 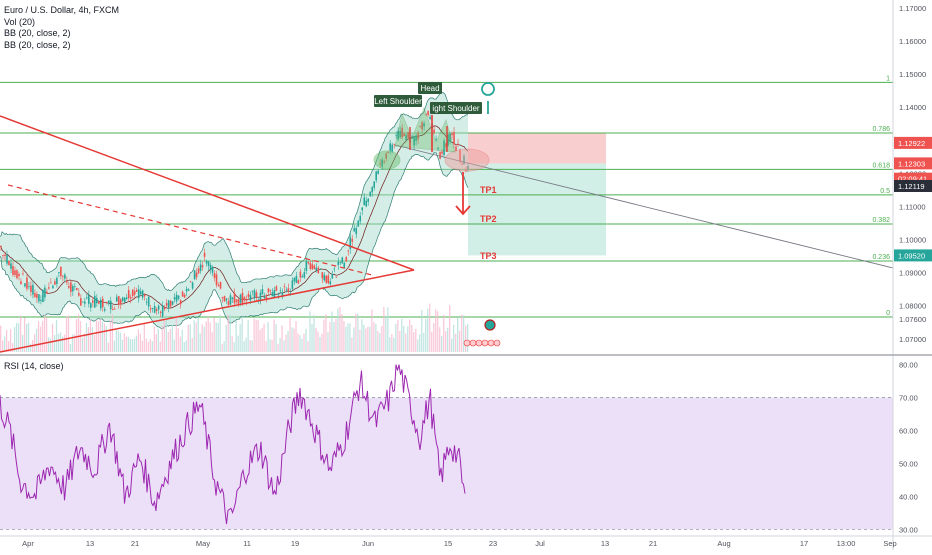 What do you see at coordinates (488, 98) in the screenshot?
I see `location-pin-icon` at bounding box center [488, 98].